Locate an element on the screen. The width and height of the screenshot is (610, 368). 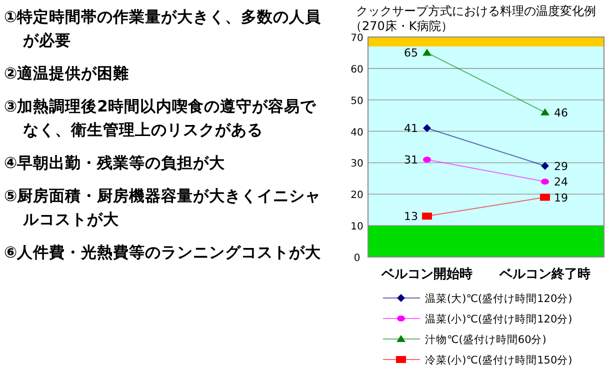
text: ⑥人件費・光熱費等のランニングコストが大 is located at coordinates (163, 253).